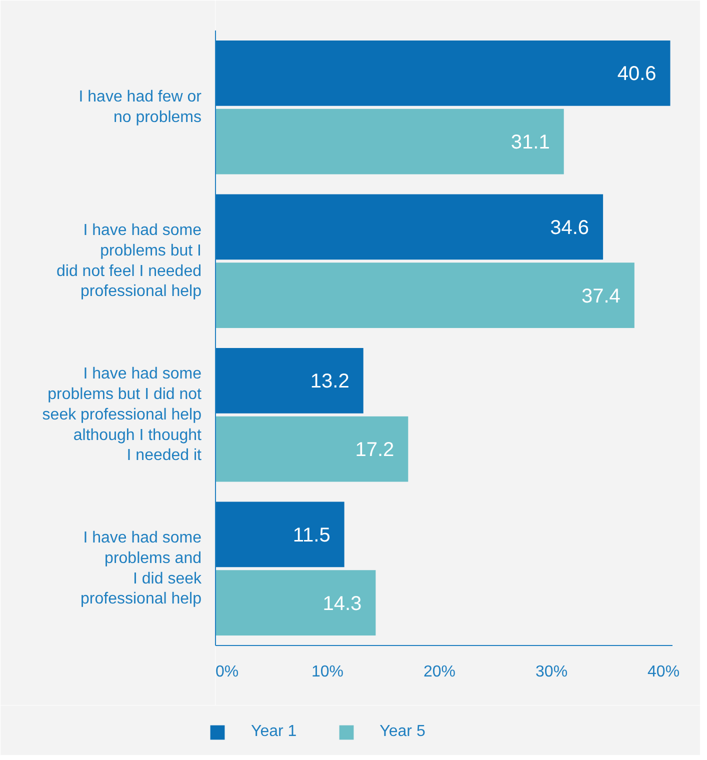 The width and height of the screenshot is (707, 760). What do you see at coordinates (122, 415) in the screenshot?
I see `y-tick-label: I have had some problems but I did not seek professional help although I thought I needed it` at bounding box center [122, 415].